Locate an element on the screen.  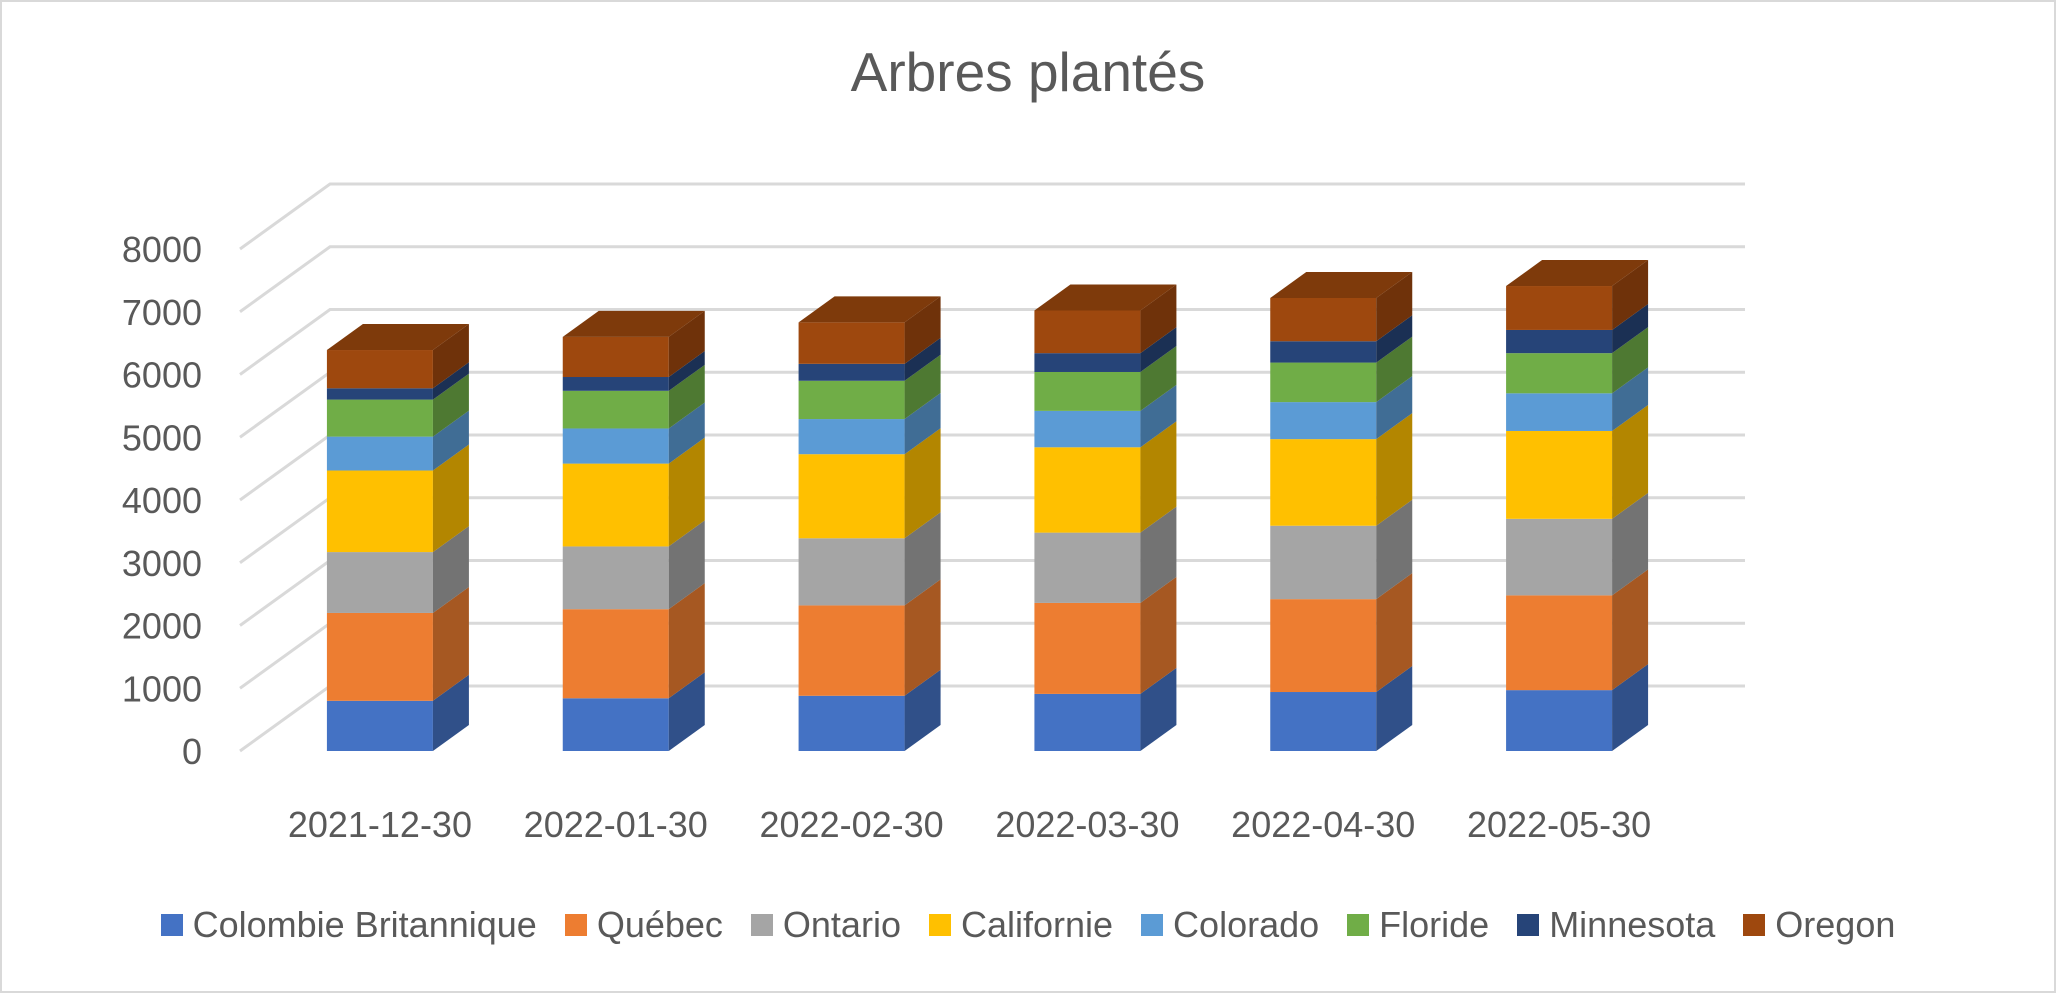
y-tick-label: 6000 is located at coordinates (162, 375).